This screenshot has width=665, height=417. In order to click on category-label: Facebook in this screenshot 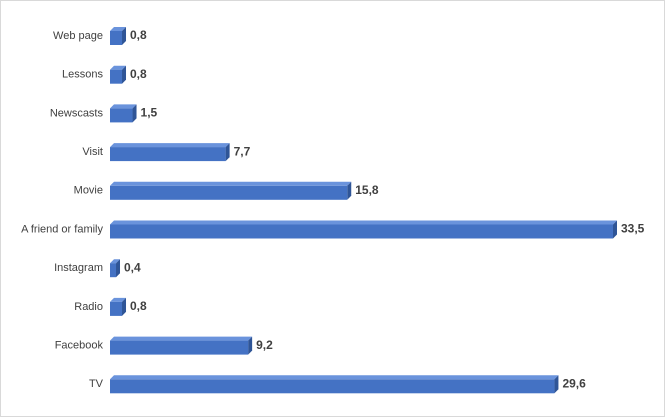, I will do `click(79, 346)`.